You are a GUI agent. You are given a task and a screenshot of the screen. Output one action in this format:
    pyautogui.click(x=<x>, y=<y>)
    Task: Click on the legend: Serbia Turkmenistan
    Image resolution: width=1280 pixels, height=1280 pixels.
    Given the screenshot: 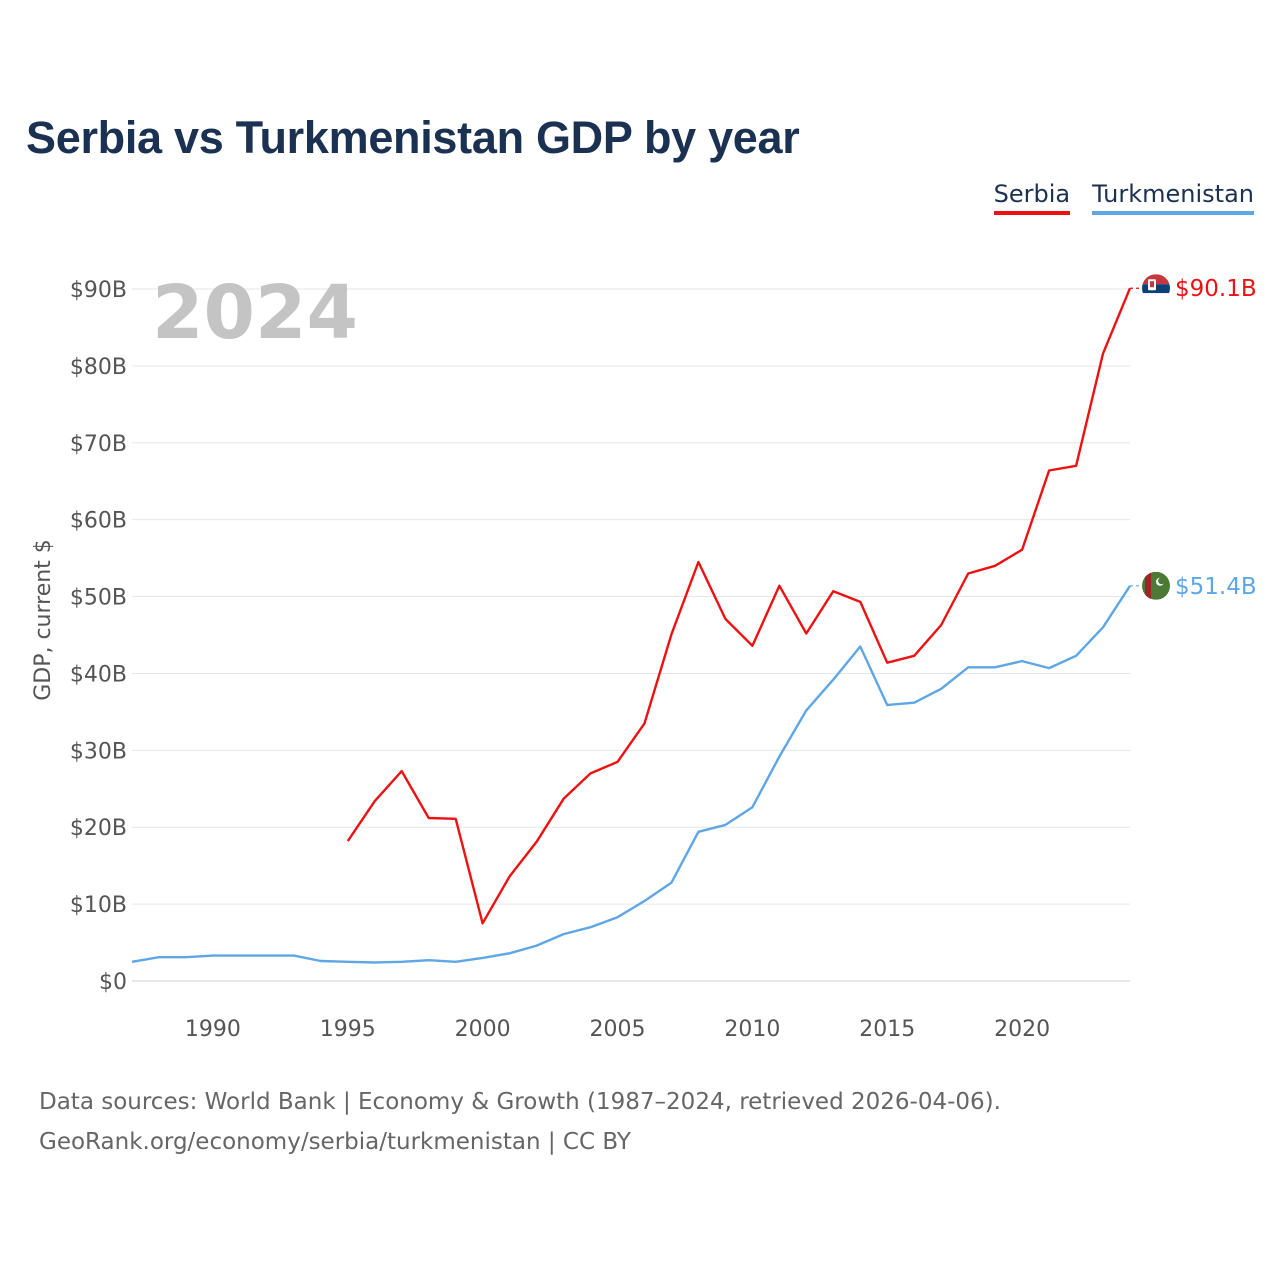 What is the action you would take?
    pyautogui.click(x=1123, y=197)
    